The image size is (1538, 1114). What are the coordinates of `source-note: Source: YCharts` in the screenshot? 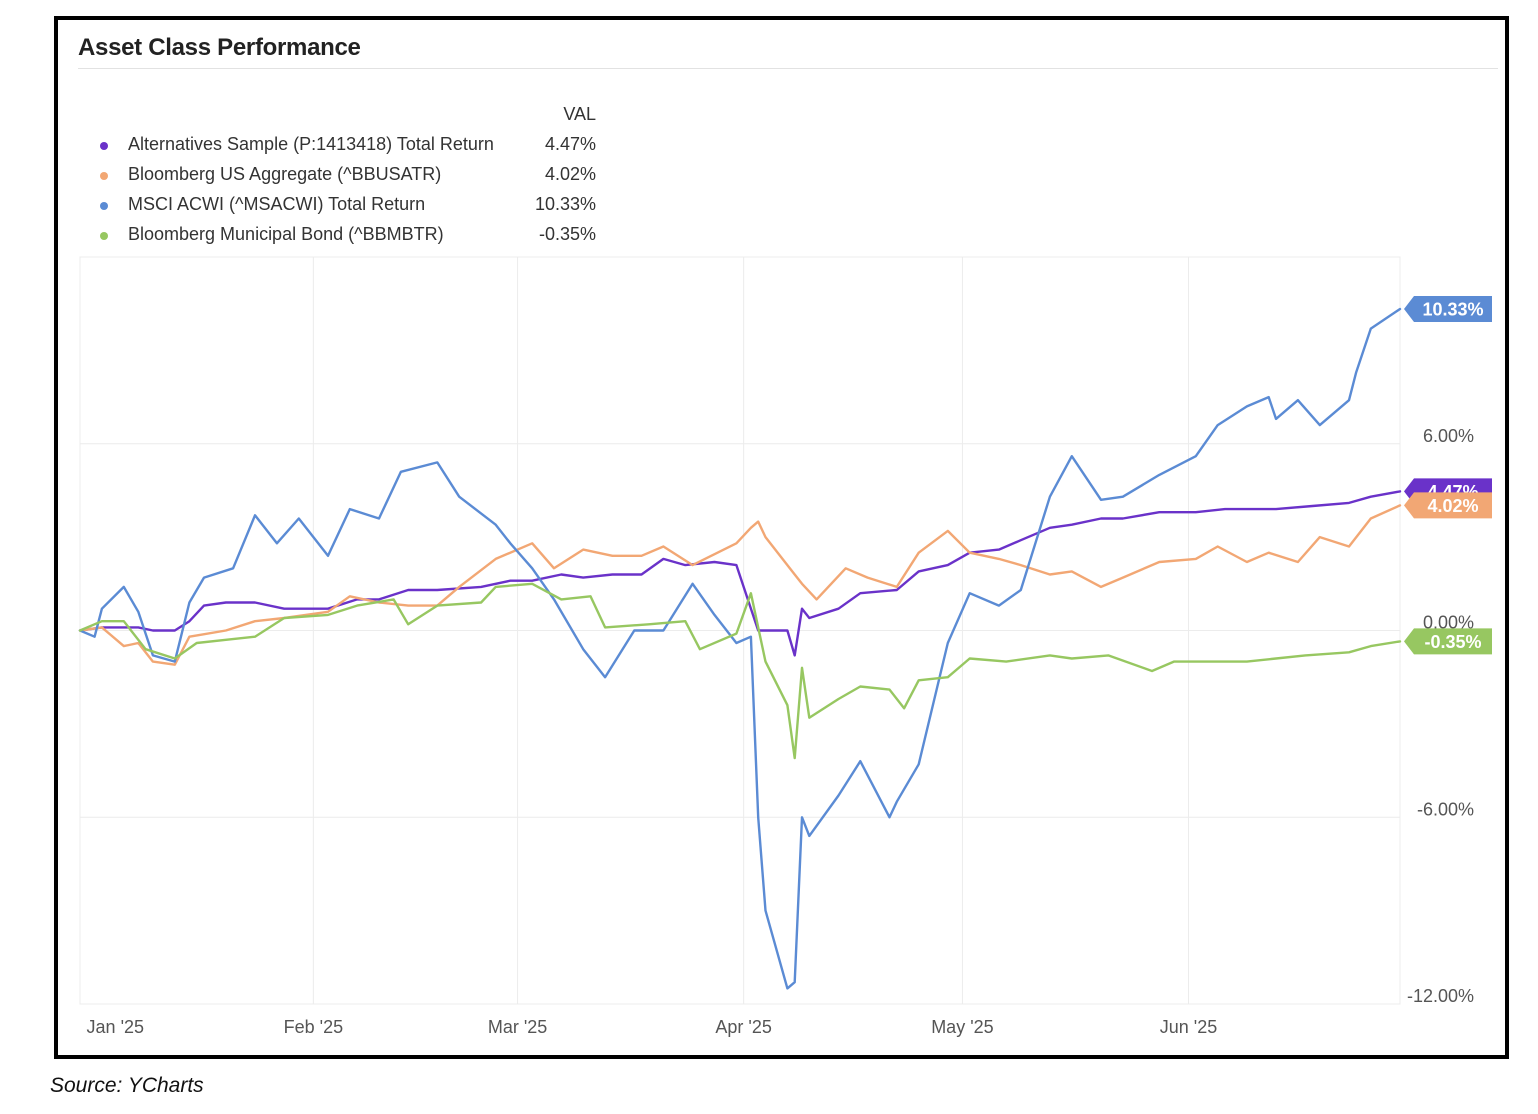 It's located at (127, 1085).